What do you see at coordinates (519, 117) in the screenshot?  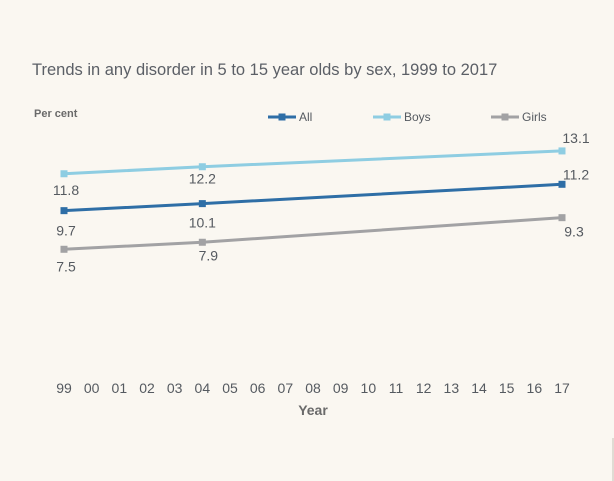 I see `legend-item-girls: Girls` at bounding box center [519, 117].